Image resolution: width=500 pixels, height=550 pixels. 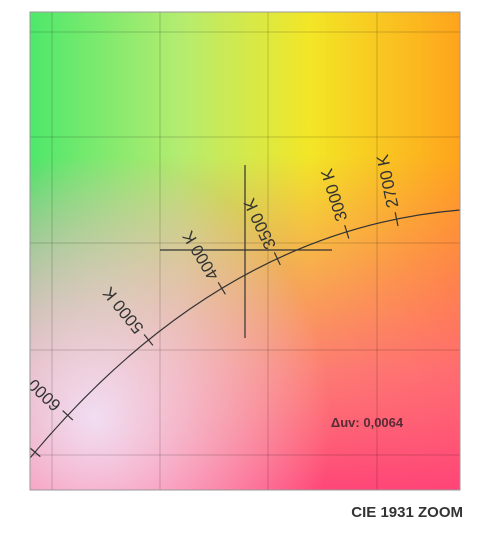 I want to click on delta-uv: Δuv: 0,0064, so click(x=367, y=422).